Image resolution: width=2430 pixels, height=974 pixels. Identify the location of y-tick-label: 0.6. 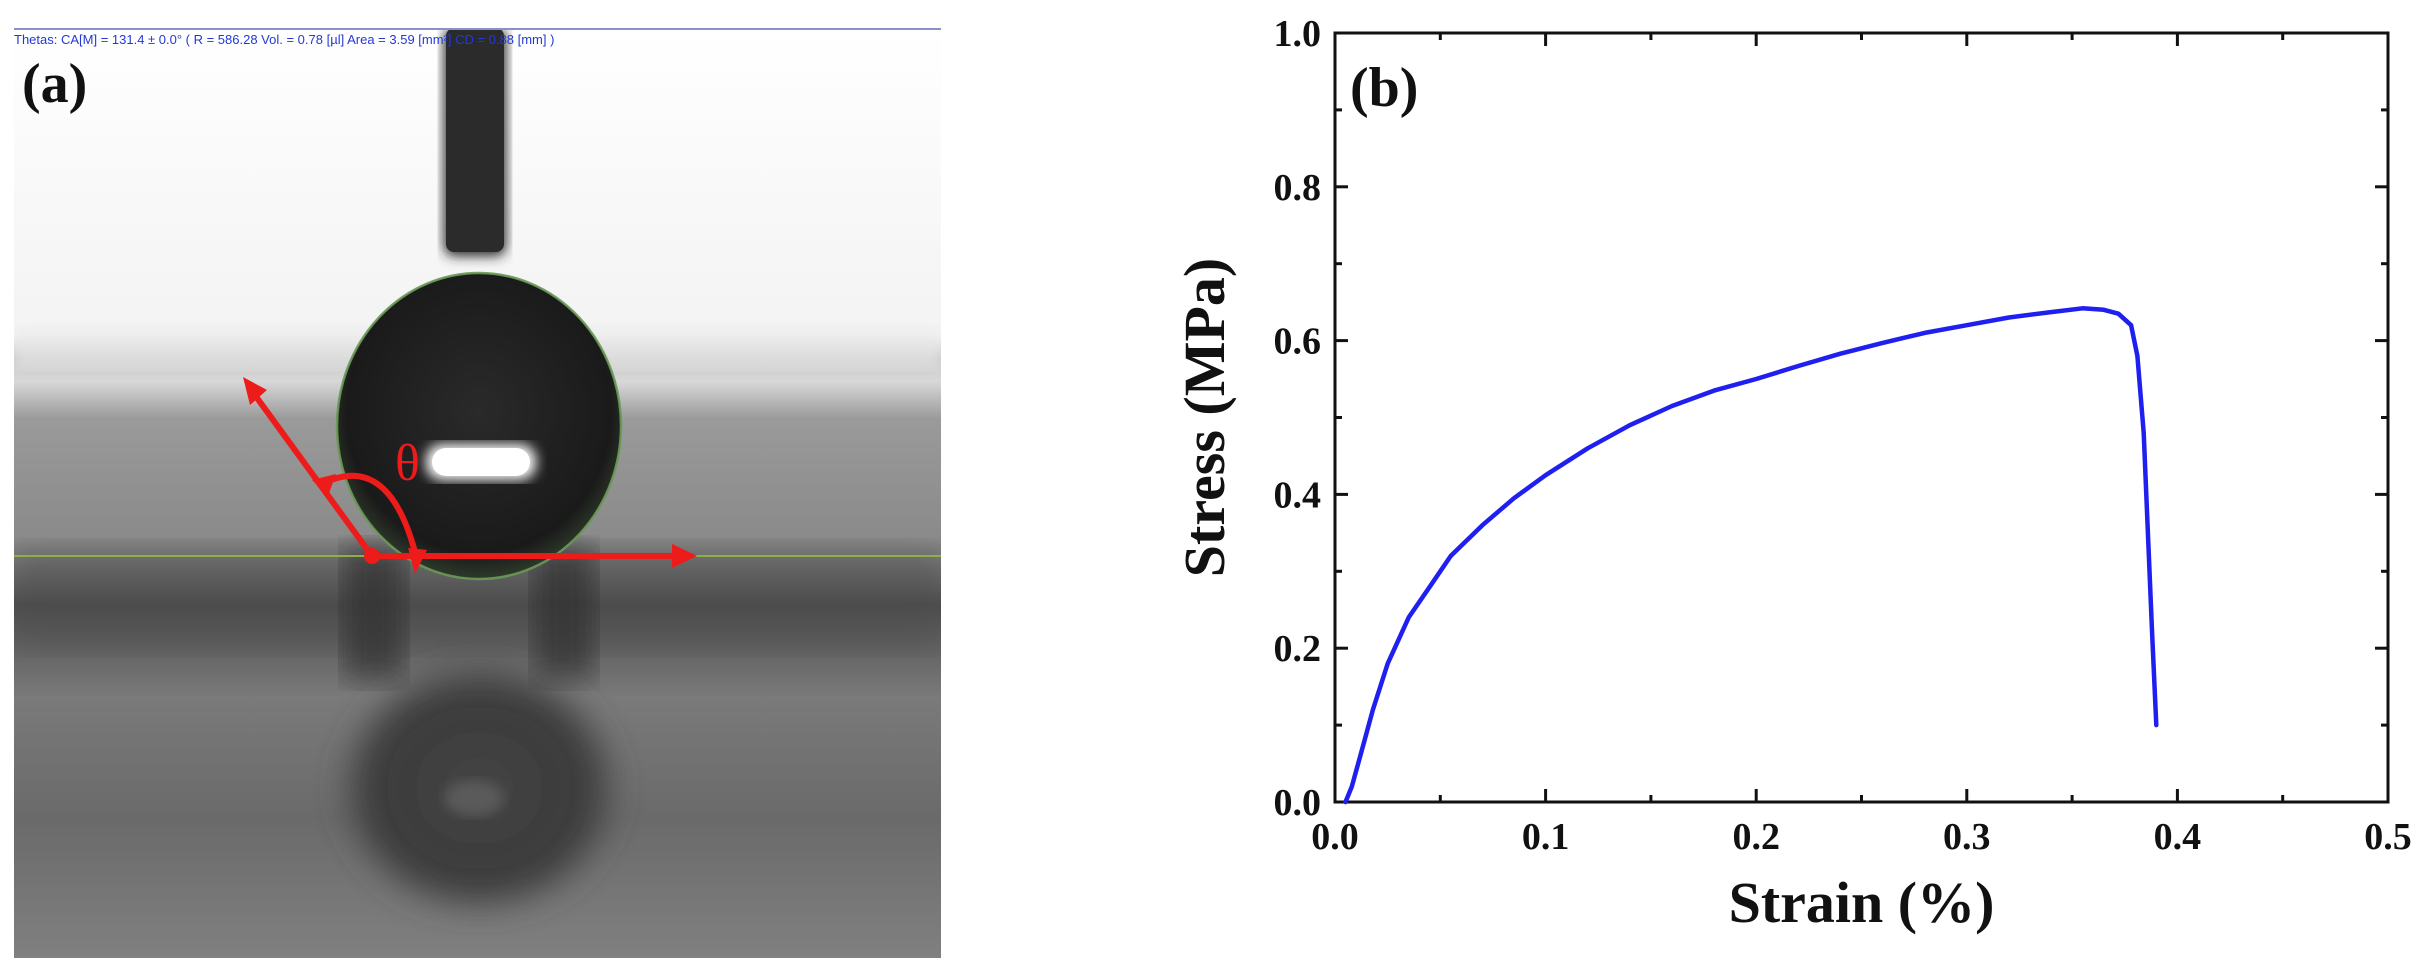
(1298, 342).